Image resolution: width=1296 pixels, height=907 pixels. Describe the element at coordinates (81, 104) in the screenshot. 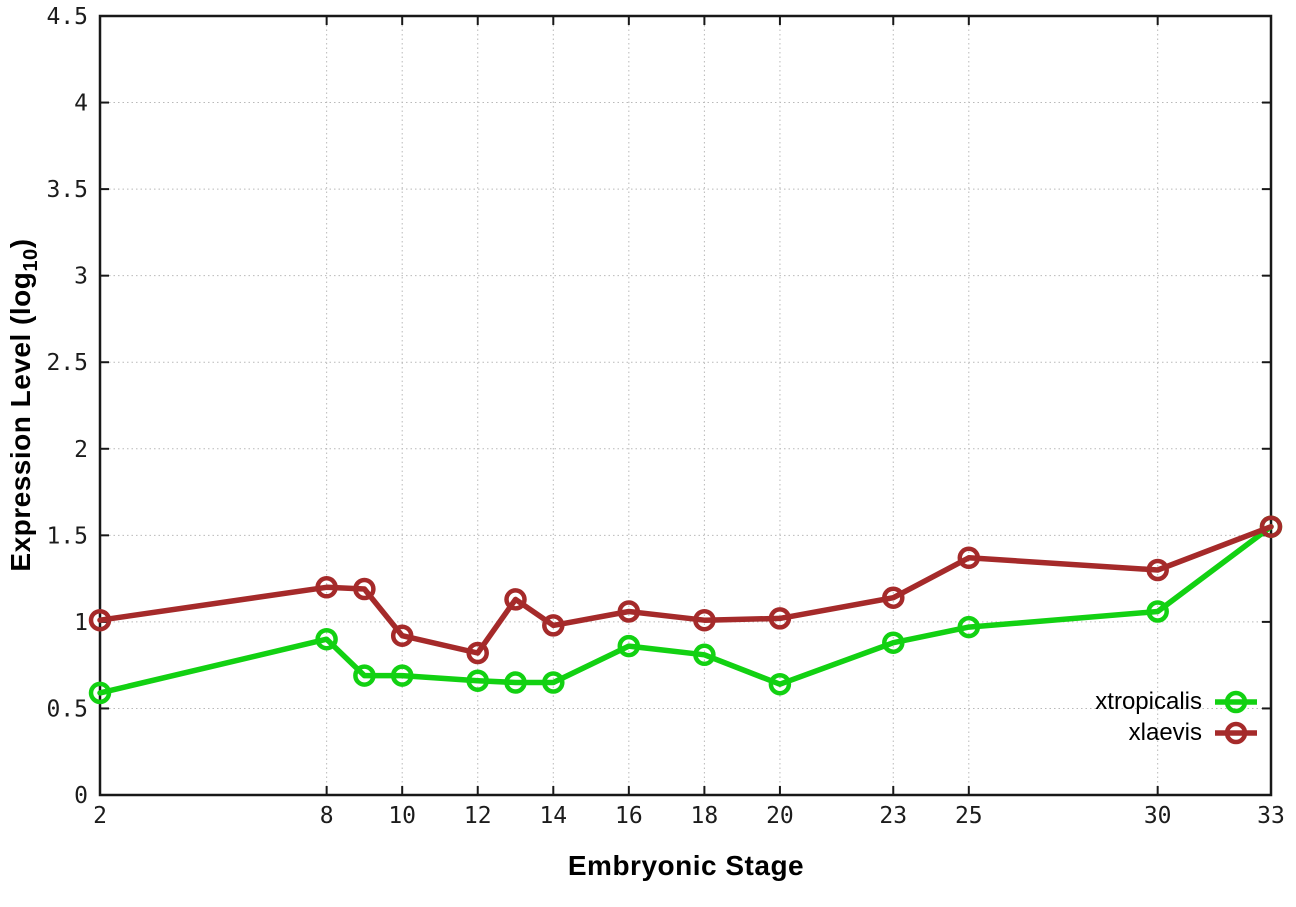

I see `y-tick-label: 4` at that location.